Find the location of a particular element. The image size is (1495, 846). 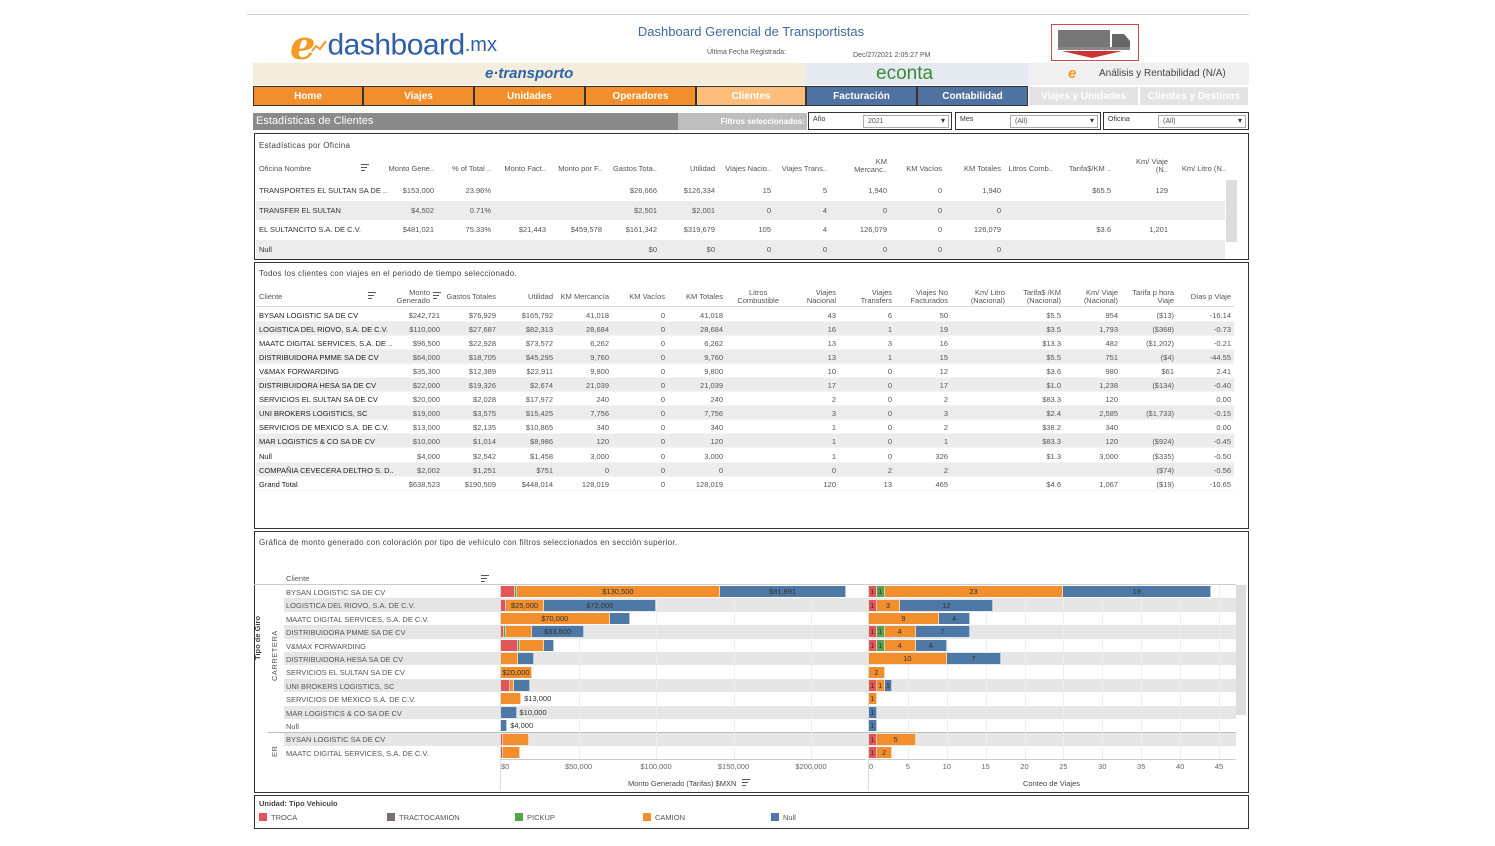

col-header: Km/ Litro (N.. is located at coordinates (1203, 168).